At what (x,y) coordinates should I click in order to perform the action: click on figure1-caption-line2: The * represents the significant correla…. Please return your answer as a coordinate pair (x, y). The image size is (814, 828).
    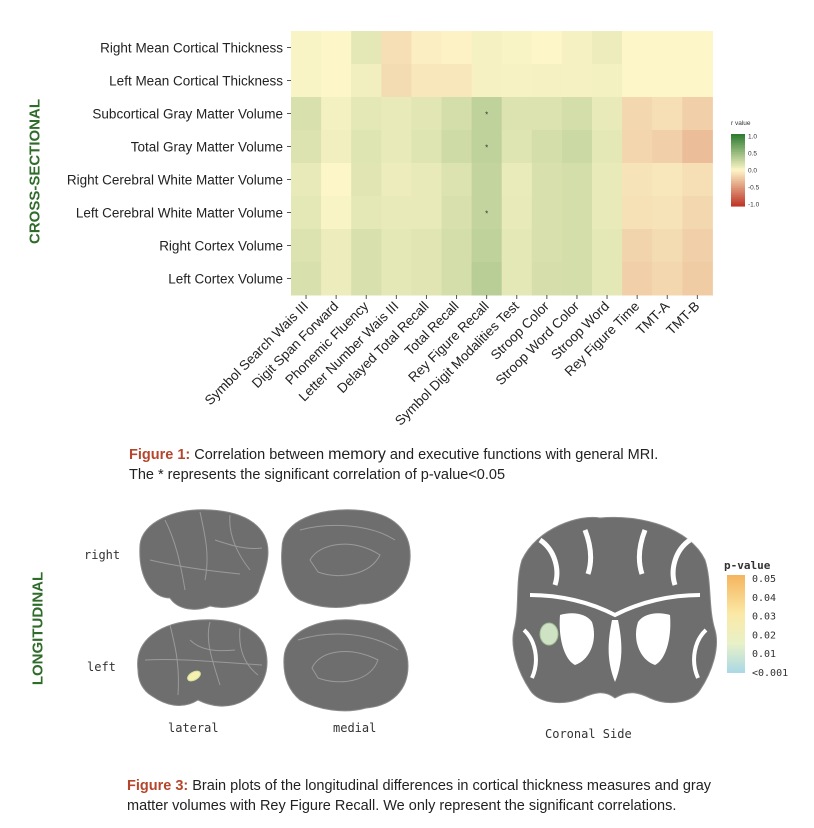
    Looking at the image, I should click on (317, 475).